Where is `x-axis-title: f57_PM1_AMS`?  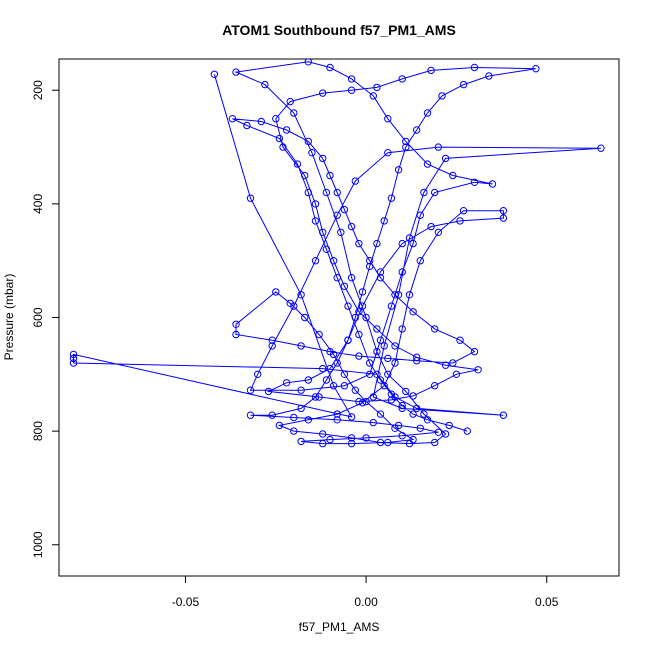 x-axis-title: f57_PM1_AMS is located at coordinates (339, 627).